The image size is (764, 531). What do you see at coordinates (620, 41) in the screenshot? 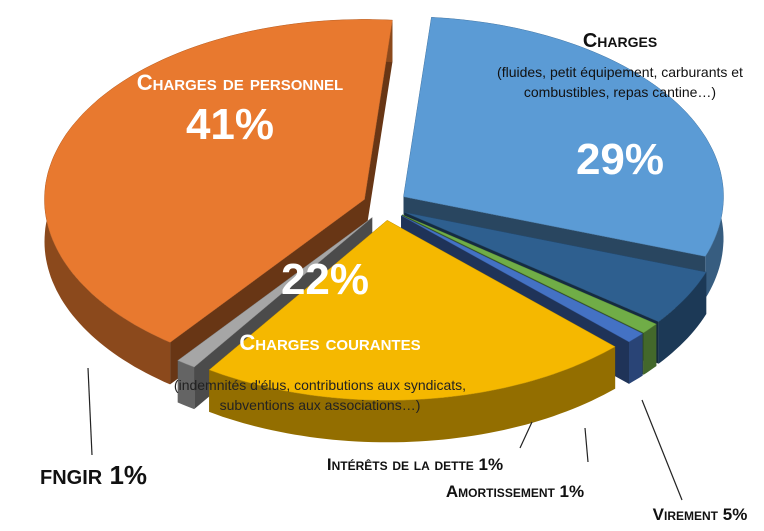
I see `slice-label: Charges` at bounding box center [620, 41].